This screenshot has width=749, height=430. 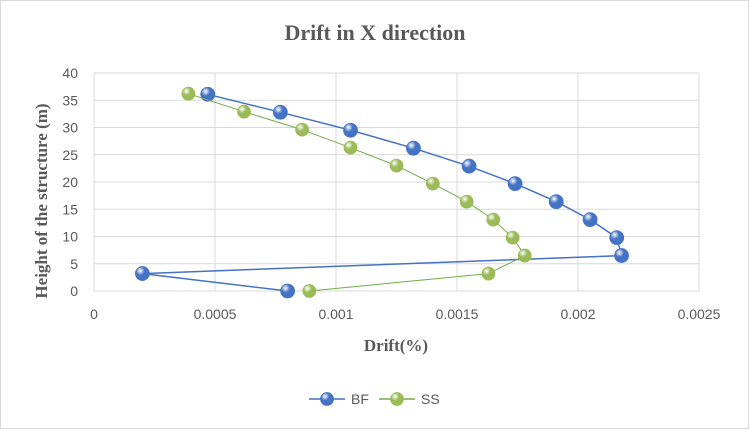 I want to click on legend-item-ss: SS, so click(x=409, y=399).